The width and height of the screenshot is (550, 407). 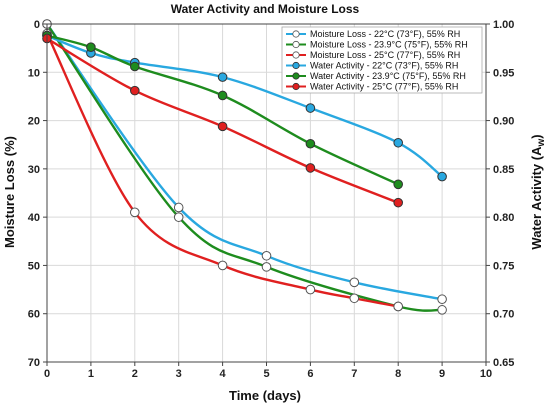 I want to click on x-tick-label: 6, so click(x=310, y=374).